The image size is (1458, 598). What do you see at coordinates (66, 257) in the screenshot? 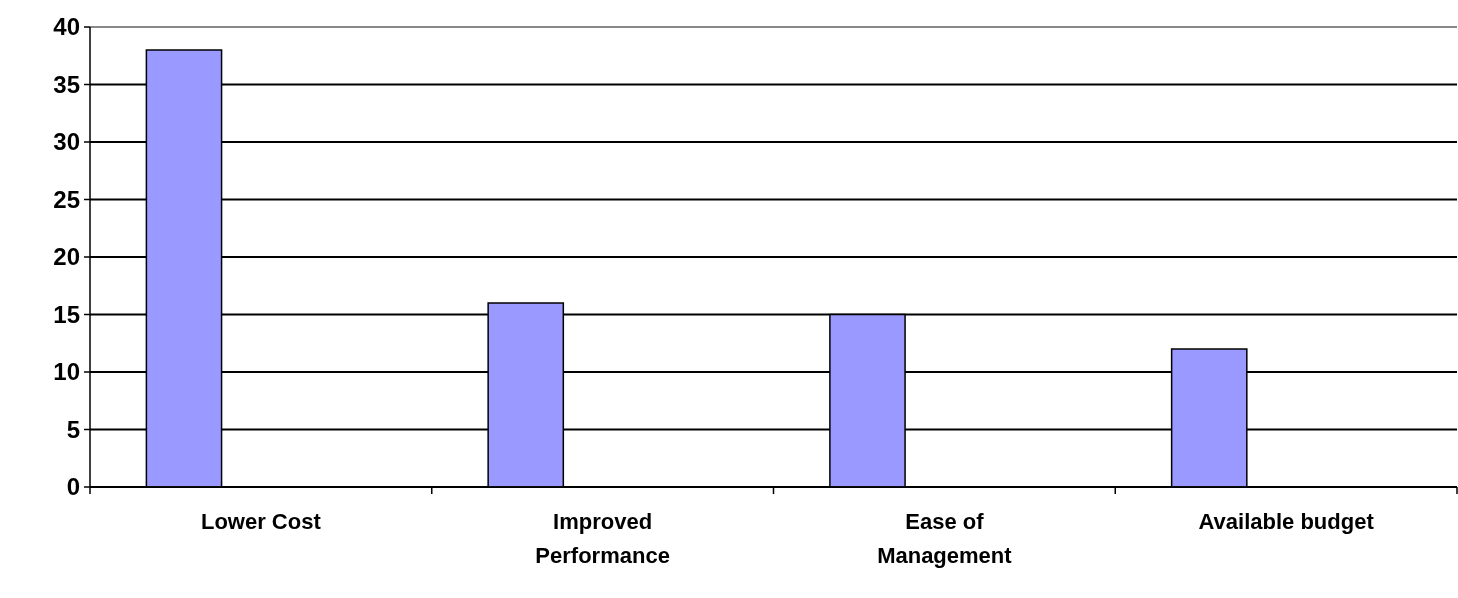
I see `y-tick-label: 20` at bounding box center [66, 257].